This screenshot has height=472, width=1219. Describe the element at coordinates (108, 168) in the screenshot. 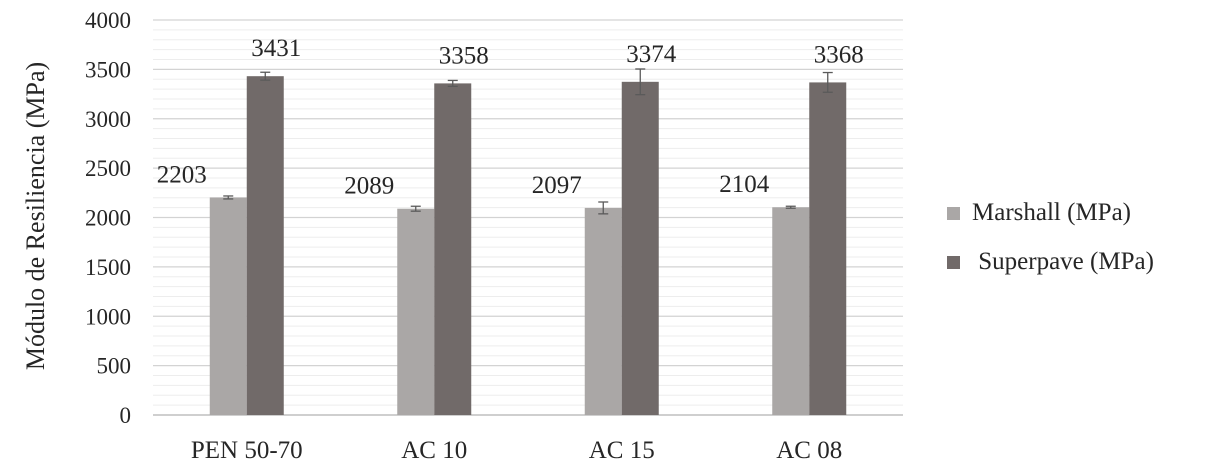

I see `y-tick-label: 2500` at that location.